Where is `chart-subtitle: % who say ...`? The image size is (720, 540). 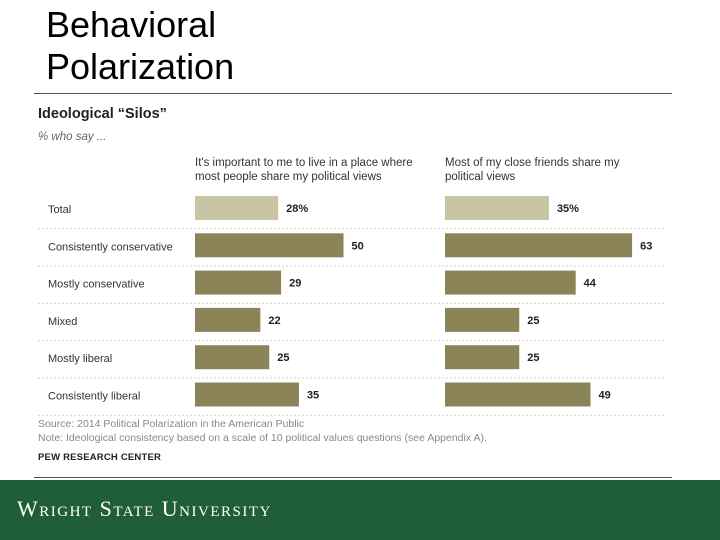
chart-subtitle: % who say ... is located at coordinates (72, 137).